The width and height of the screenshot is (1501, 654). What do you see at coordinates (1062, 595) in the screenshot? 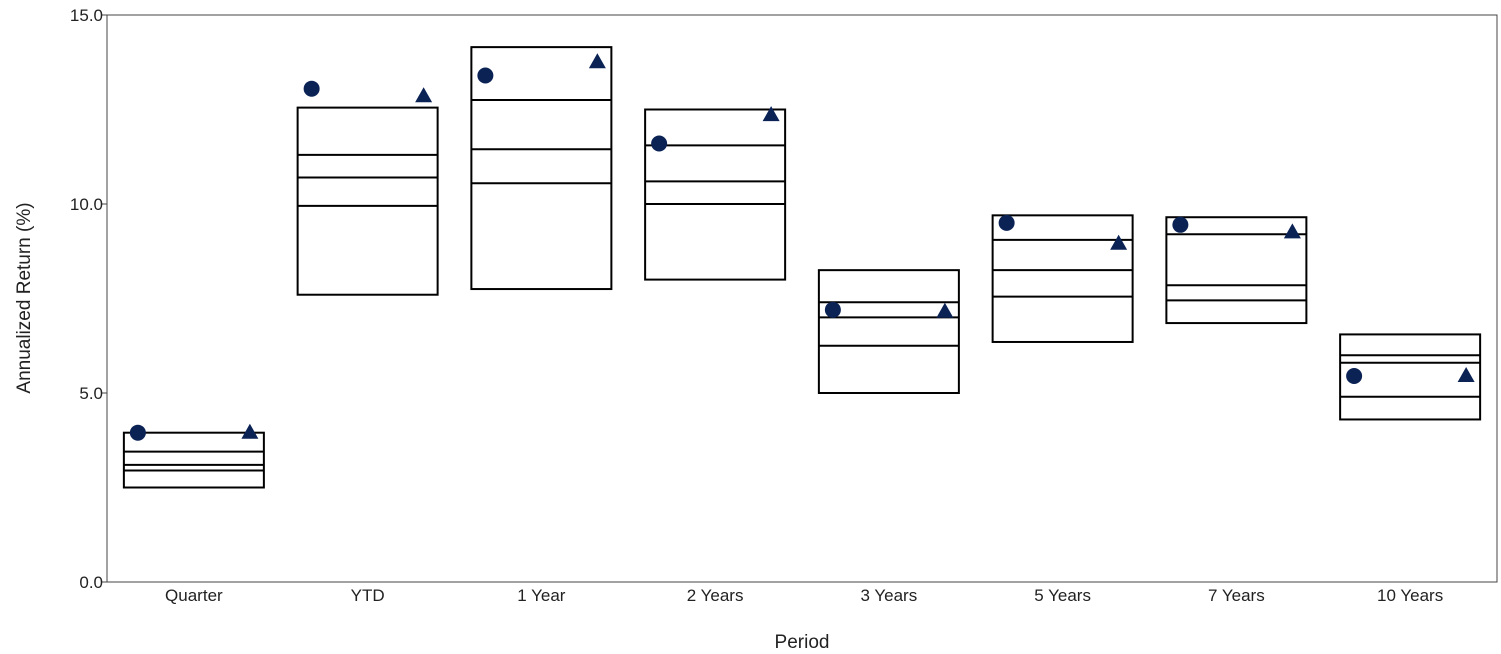
I see `x-tick-label: 5 Years` at bounding box center [1062, 595].